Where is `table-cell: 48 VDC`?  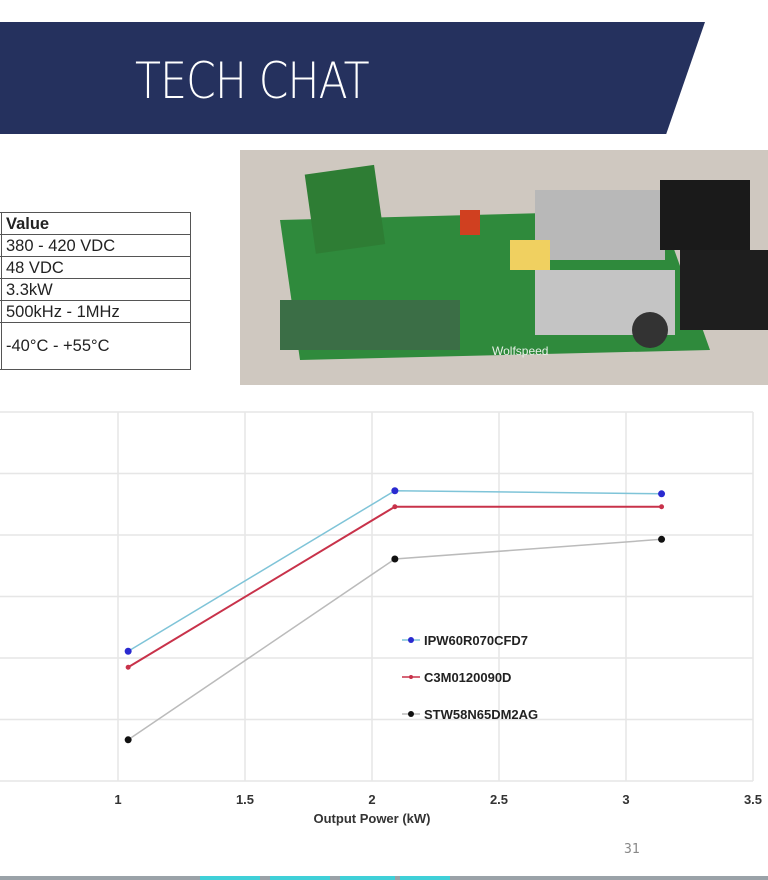
table-cell: 48 VDC is located at coordinates (96, 267).